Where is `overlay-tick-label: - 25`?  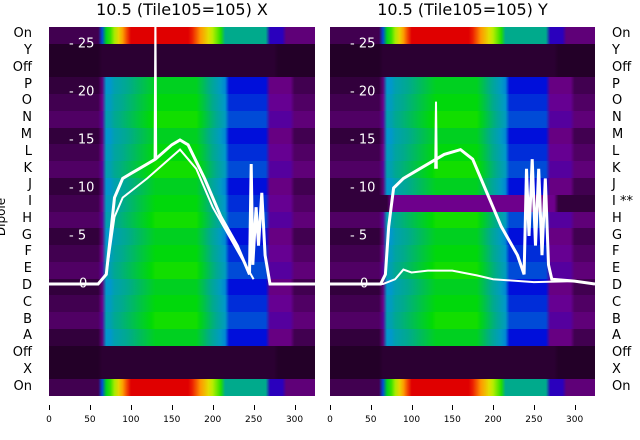 overlay-tick-label: - 25 is located at coordinates (363, 44).